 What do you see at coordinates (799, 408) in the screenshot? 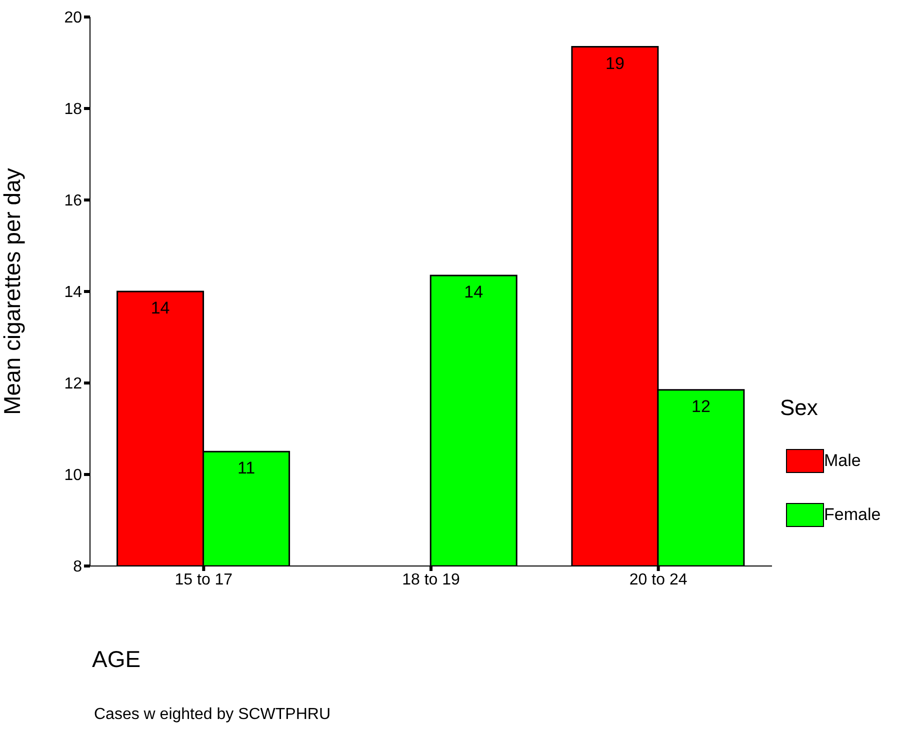
I see `legend-title: Sex` at bounding box center [799, 408].